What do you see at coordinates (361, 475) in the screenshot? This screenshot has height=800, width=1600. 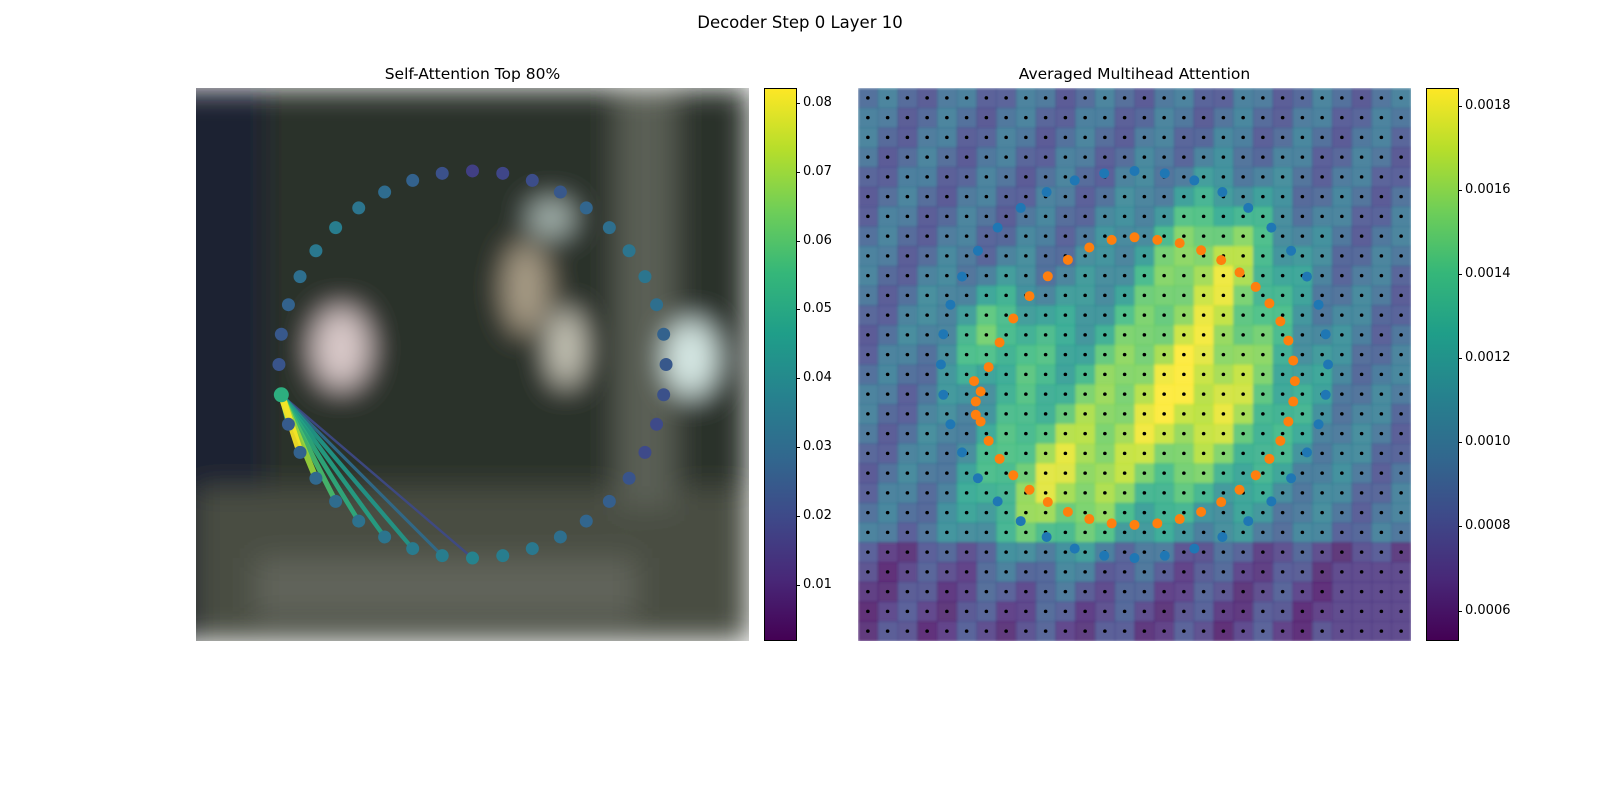 I see `attention-link` at bounding box center [361, 475].